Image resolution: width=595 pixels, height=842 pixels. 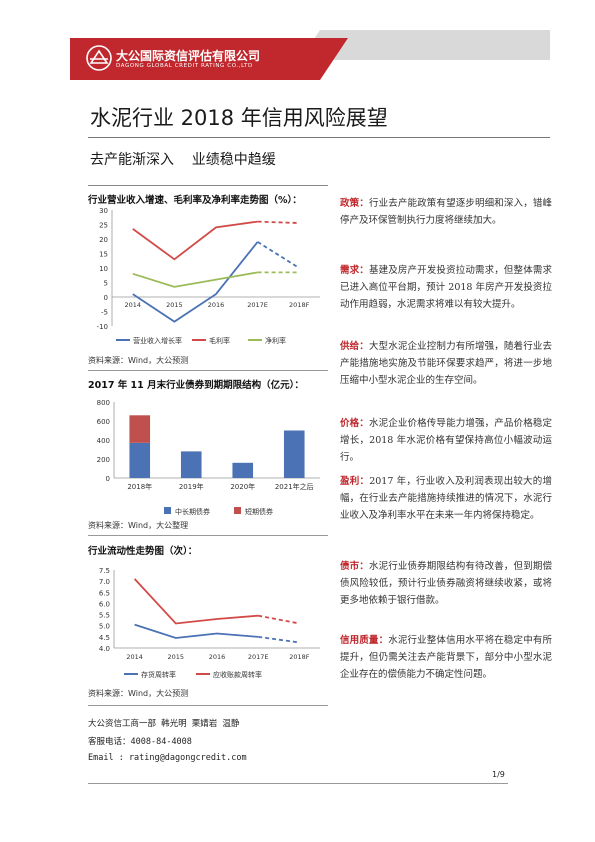 I want to click on y-tick-label: 15, so click(x=103, y=255).